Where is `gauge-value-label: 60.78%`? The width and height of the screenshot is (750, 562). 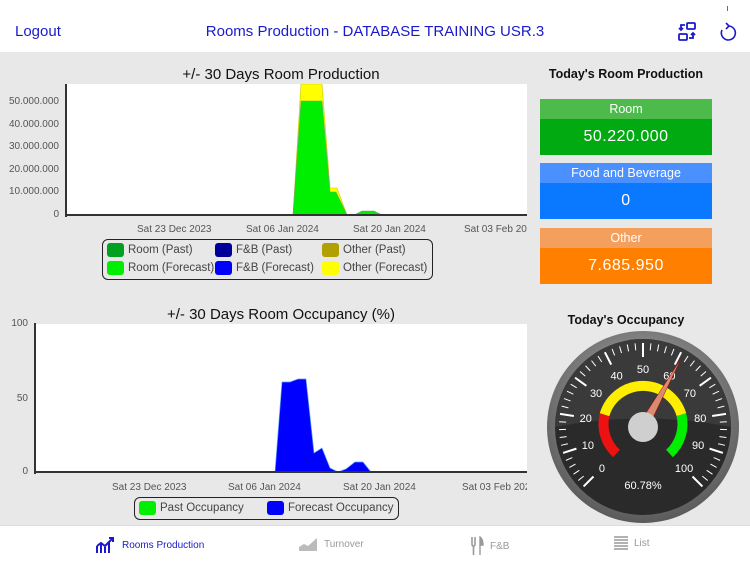
gauge-value-label: 60.78% is located at coordinates (643, 486).